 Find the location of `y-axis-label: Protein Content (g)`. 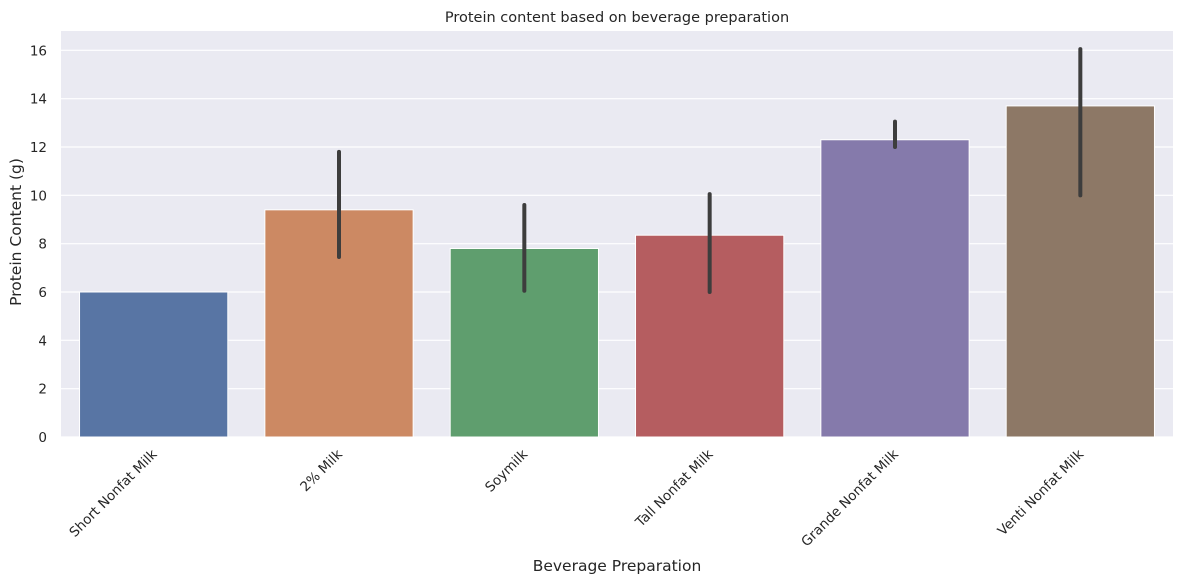

y-axis-label: Protein Content (g) is located at coordinates (16, 232).